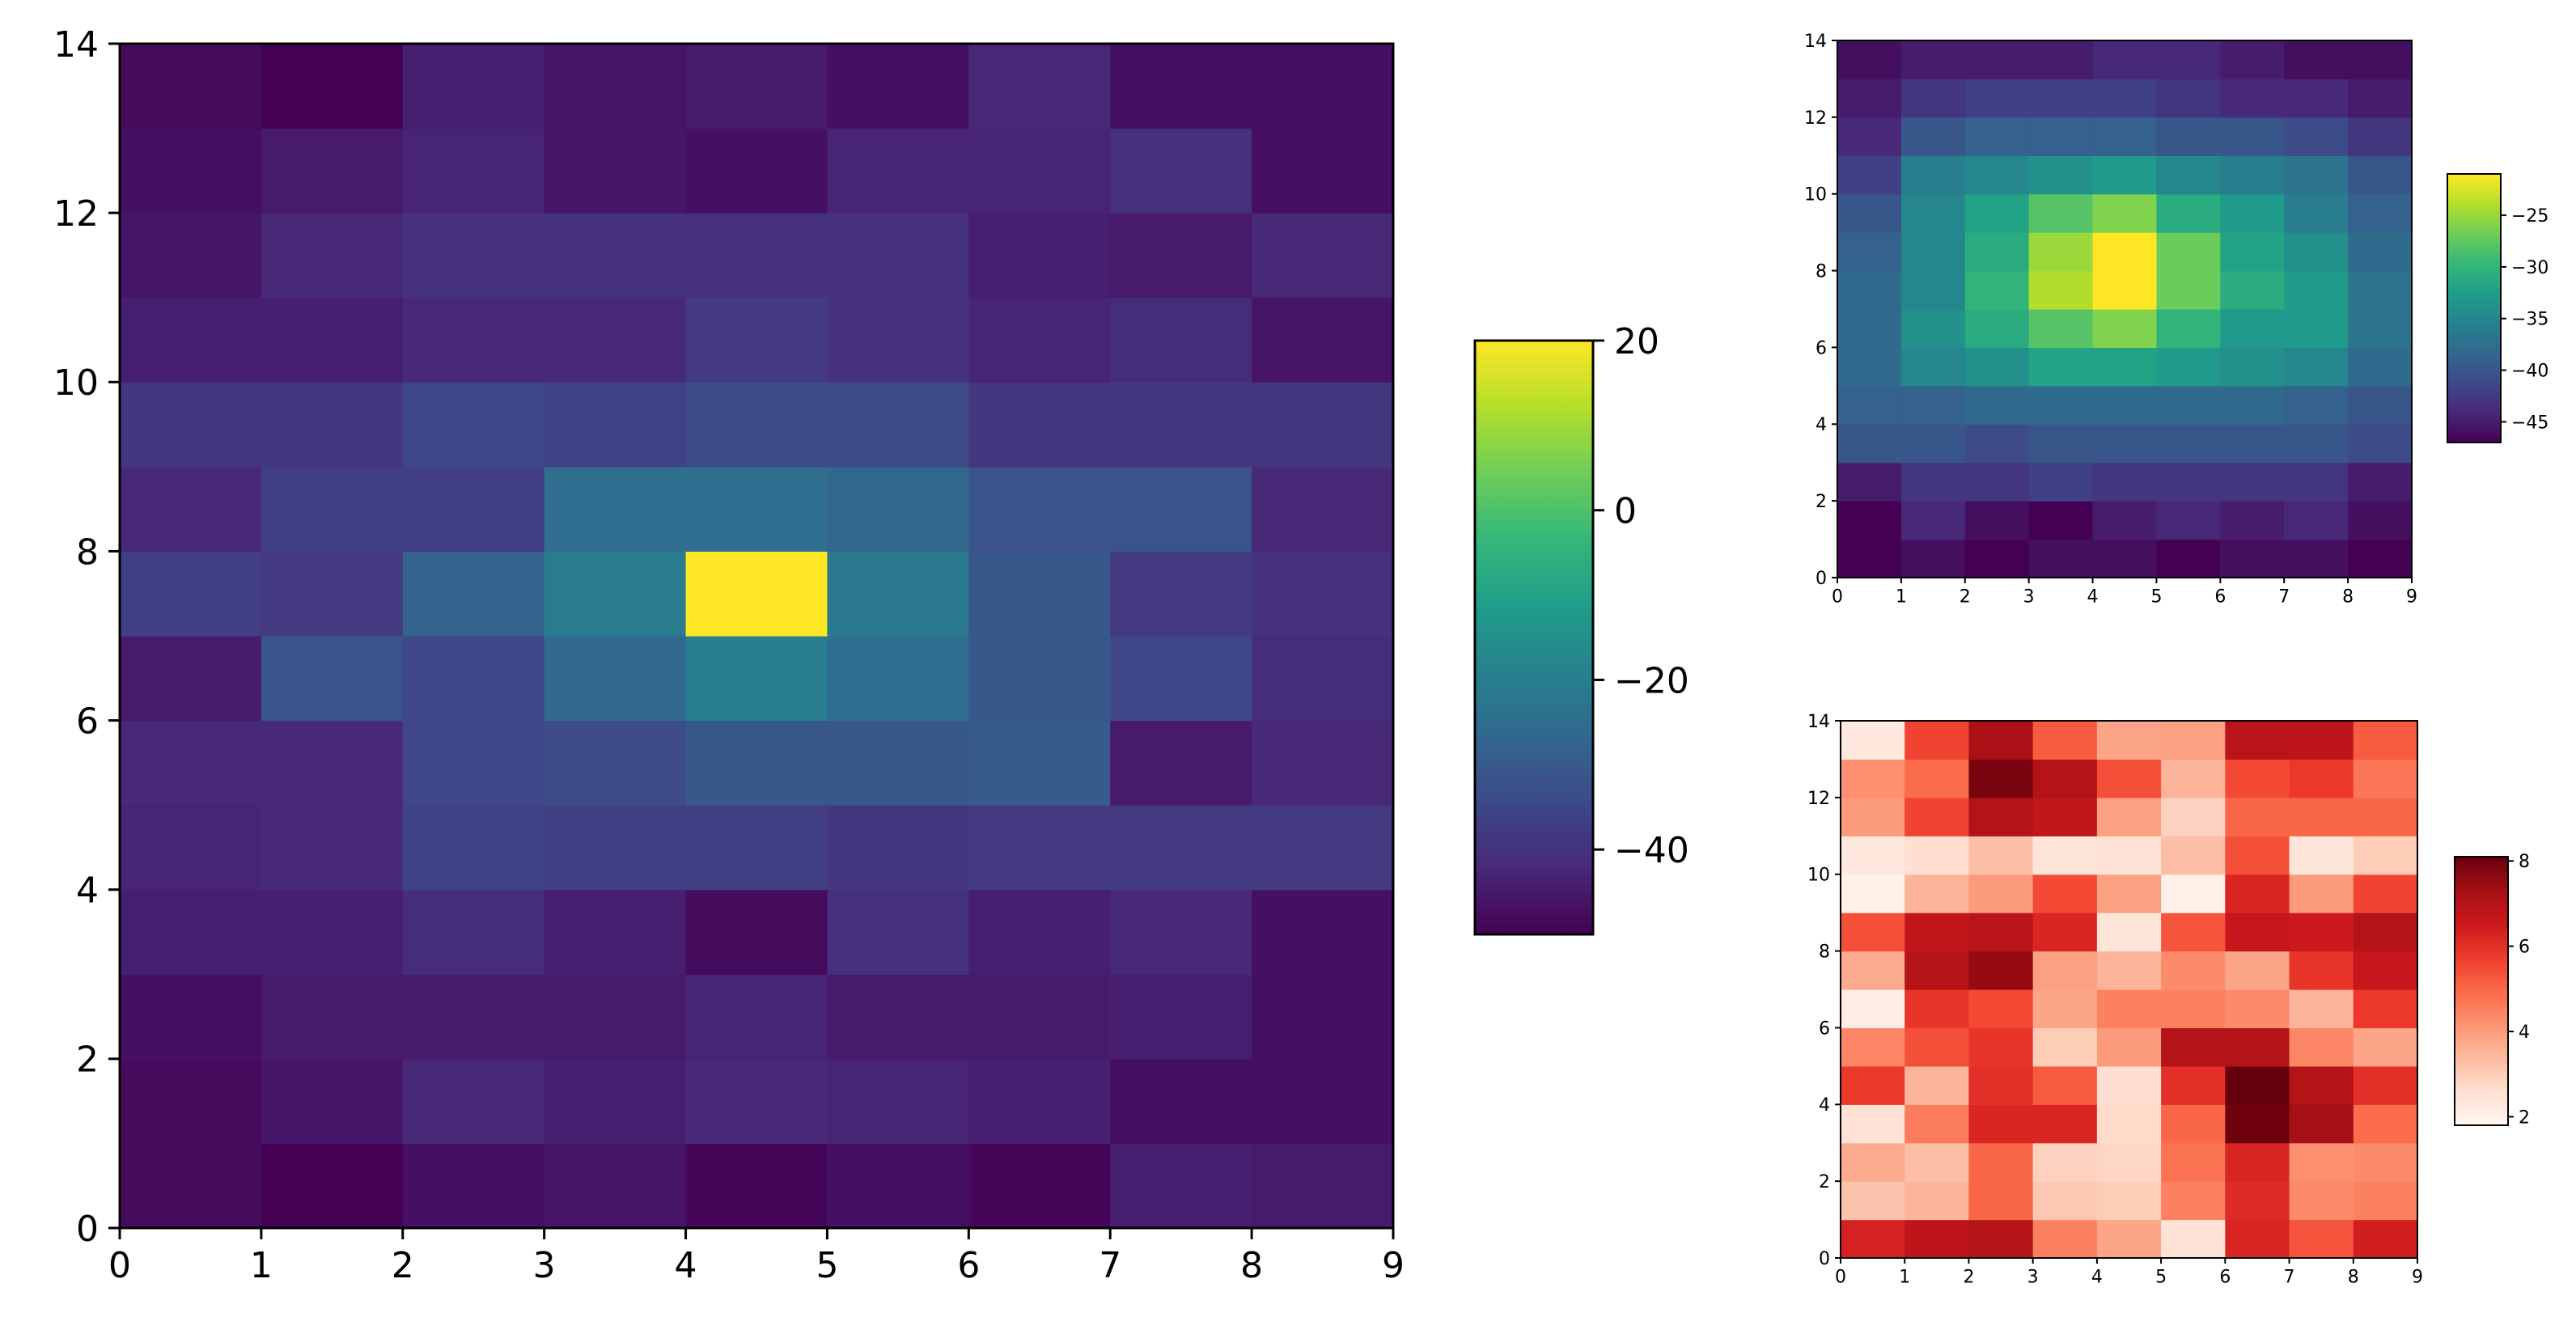 This screenshot has width=2576, height=1317. What do you see at coordinates (686, 1265) in the screenshot?
I see `x-tick-label: 4` at bounding box center [686, 1265].